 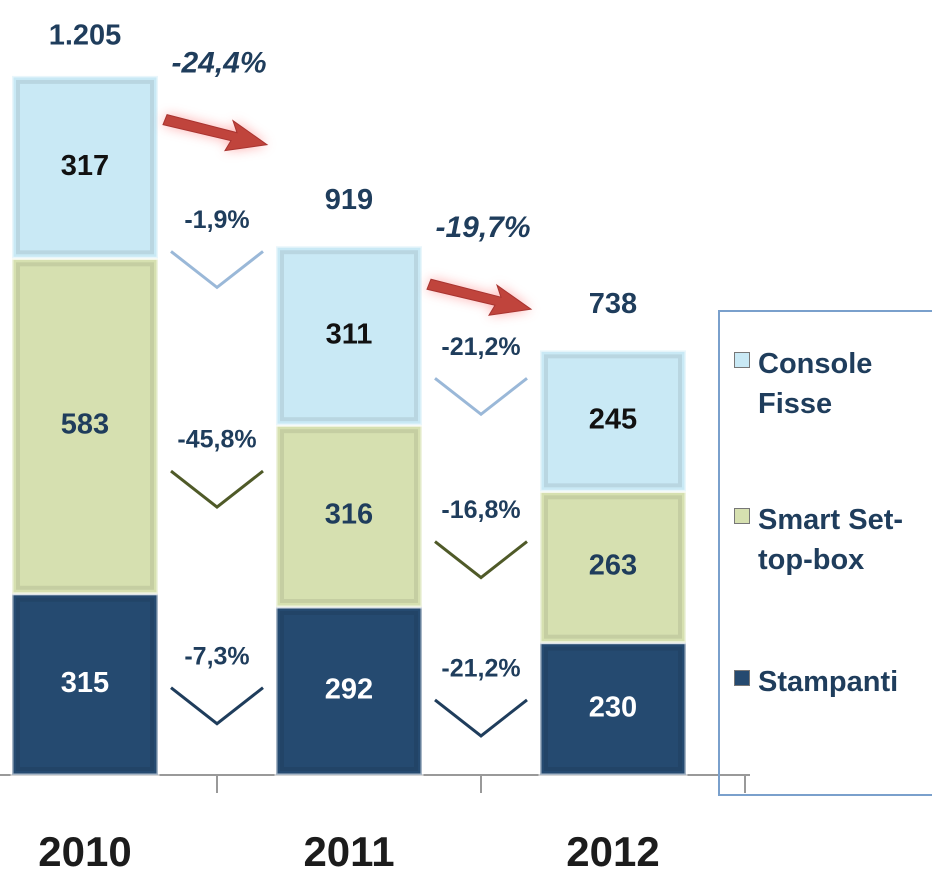 I want to click on change-label: -7,3%, so click(x=216, y=656).